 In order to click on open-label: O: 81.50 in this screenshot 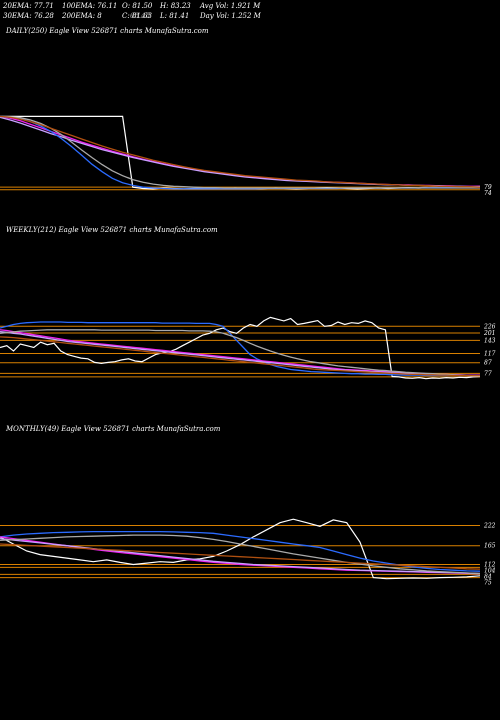, I will do `click(137, 6)`.